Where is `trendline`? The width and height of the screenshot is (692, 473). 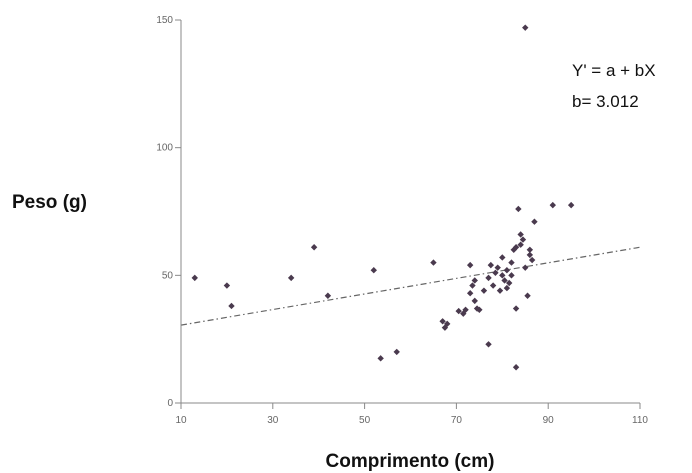 trendline is located at coordinates (410, 286).